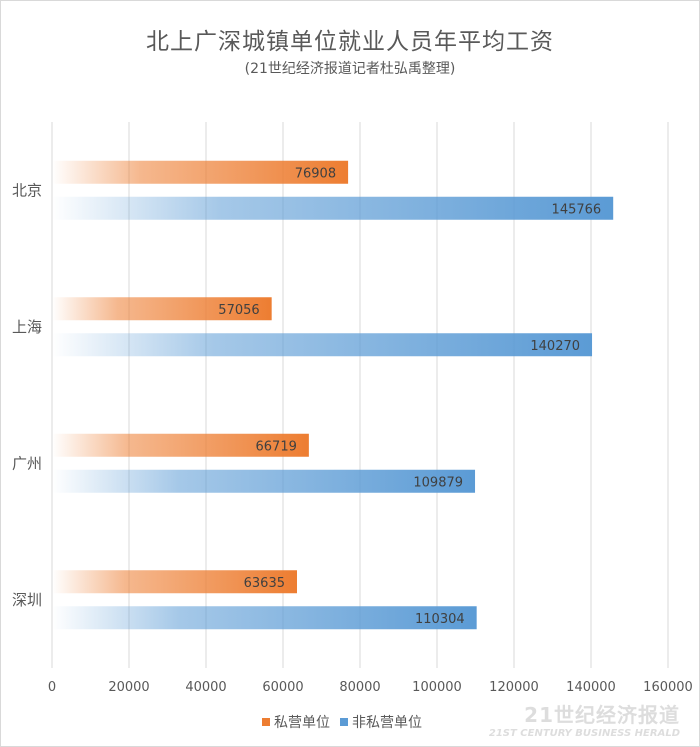  Describe the element at coordinates (437, 687) in the screenshot. I see `x-tick-label: 100000` at that location.